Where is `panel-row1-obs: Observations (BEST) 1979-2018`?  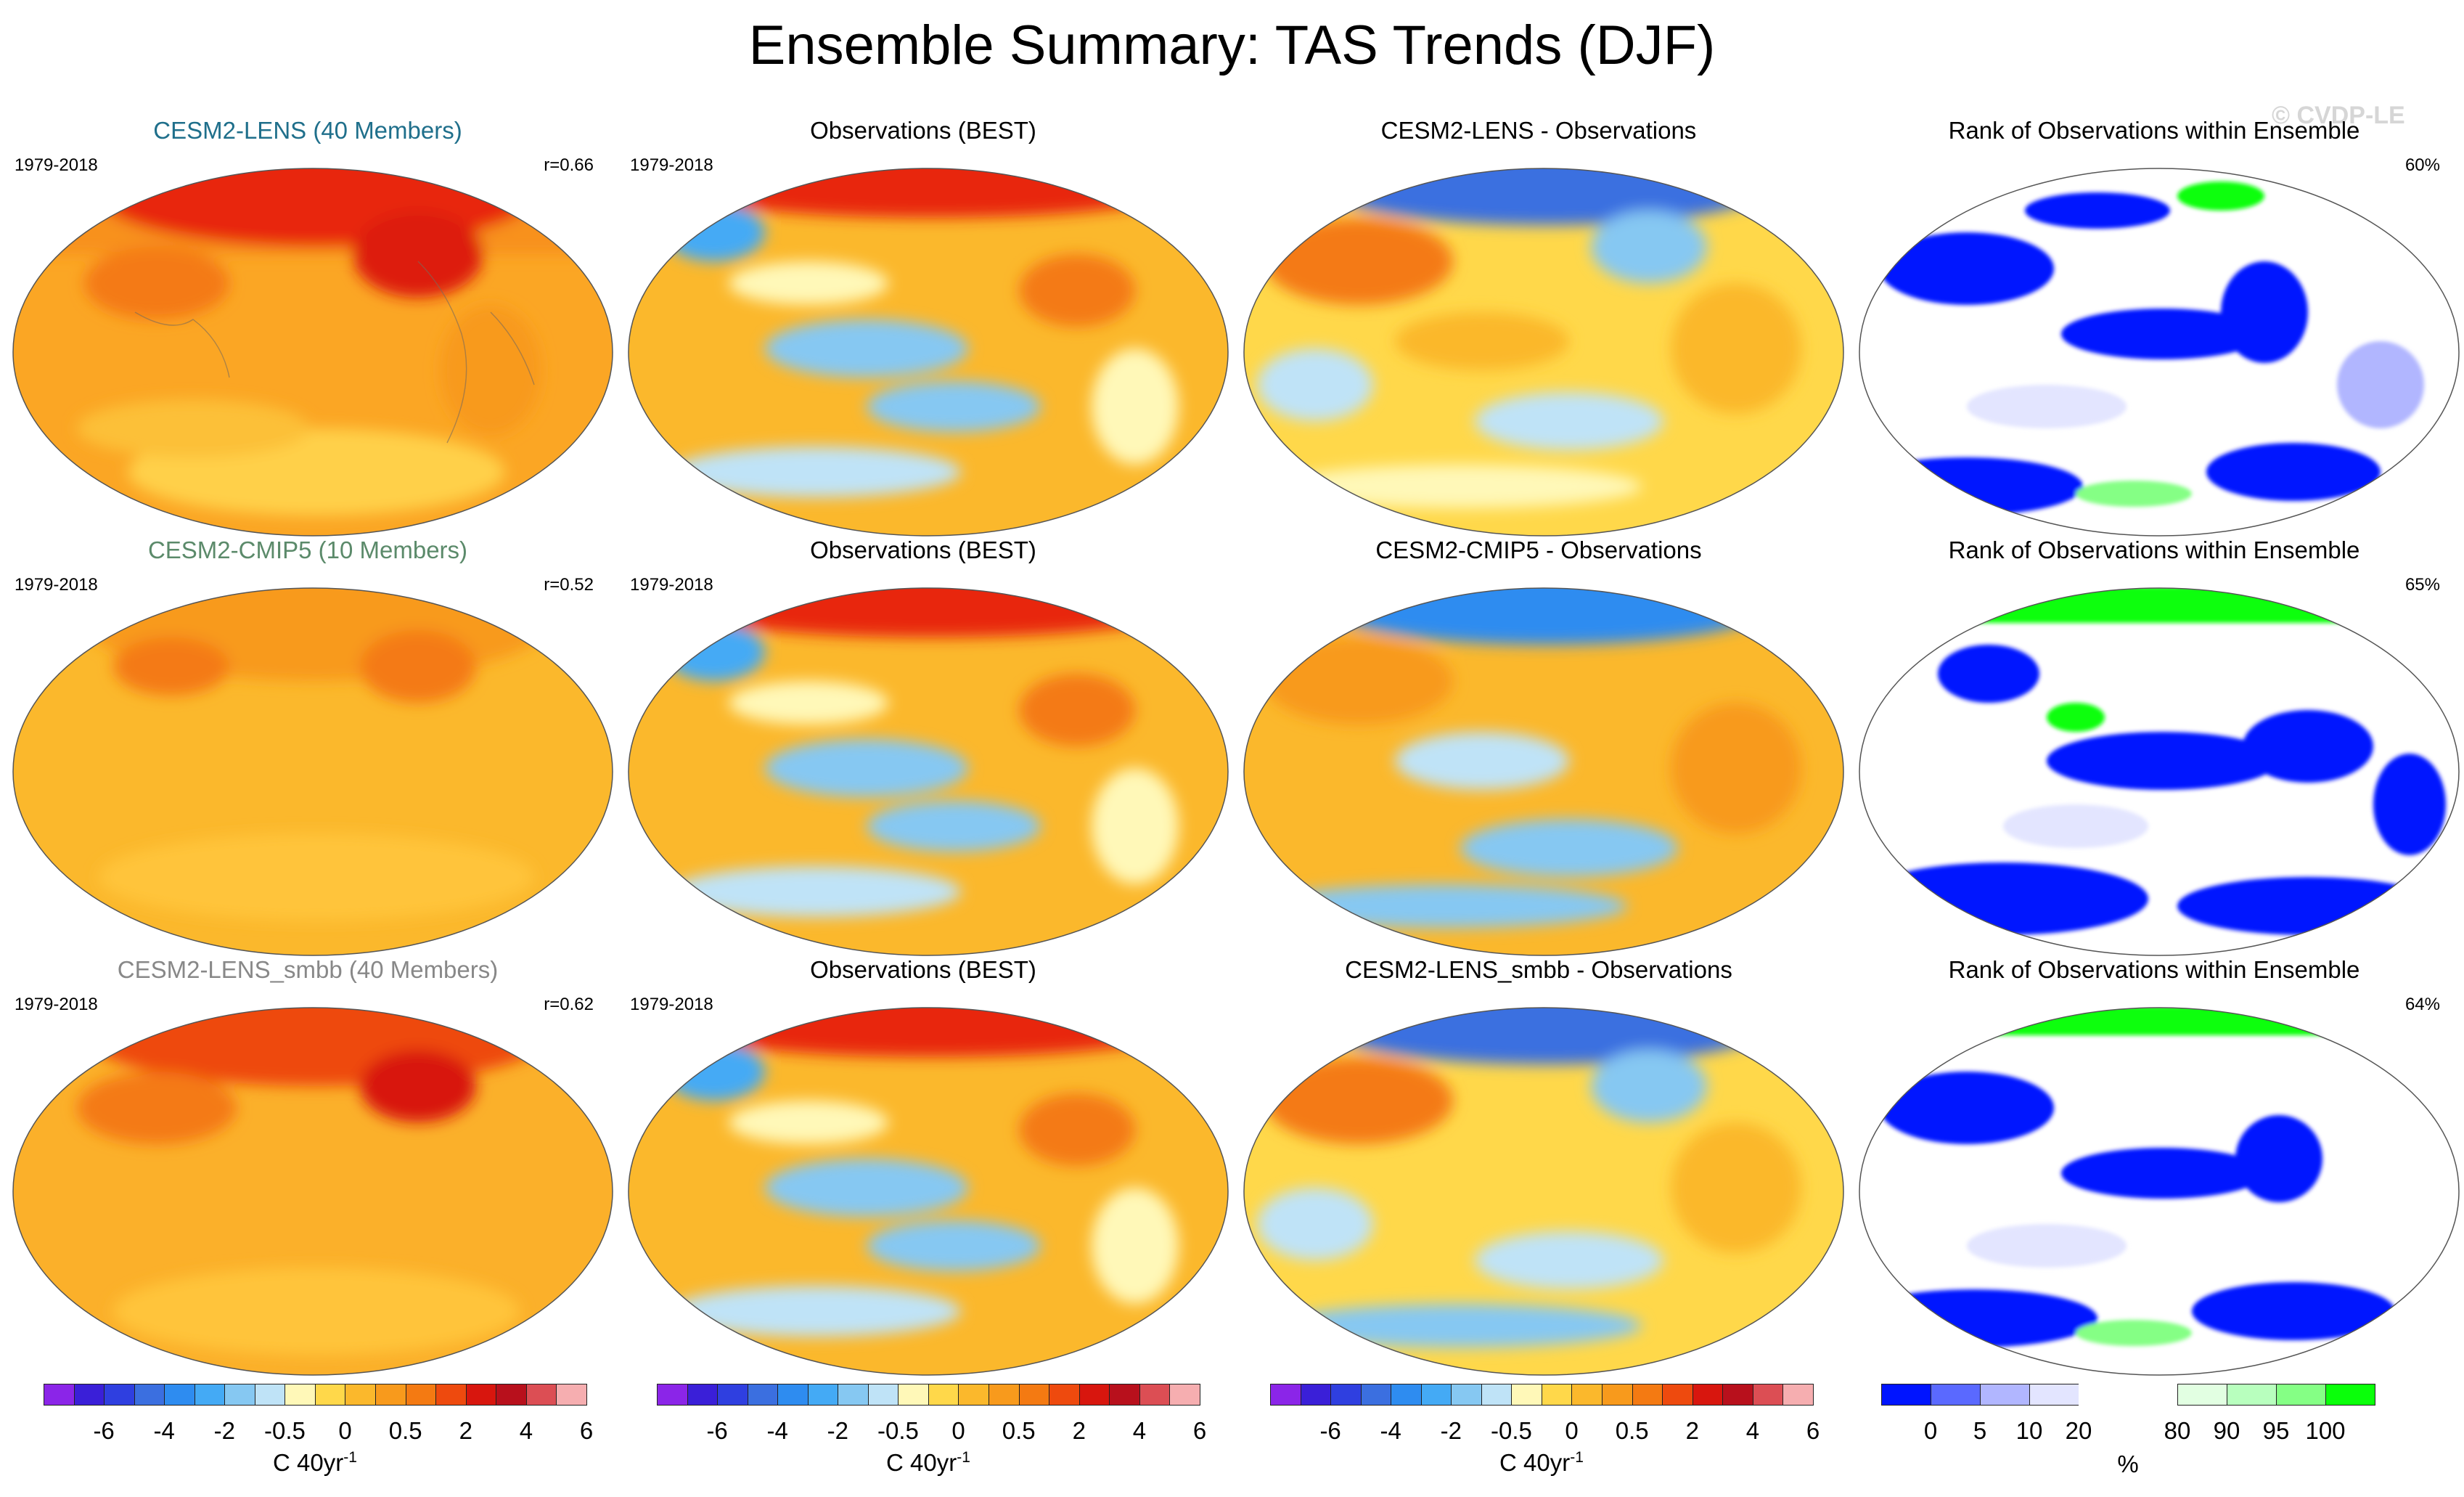
panel-row1-obs: Observations (BEST) 1979-2018 is located at coordinates (923, 326).